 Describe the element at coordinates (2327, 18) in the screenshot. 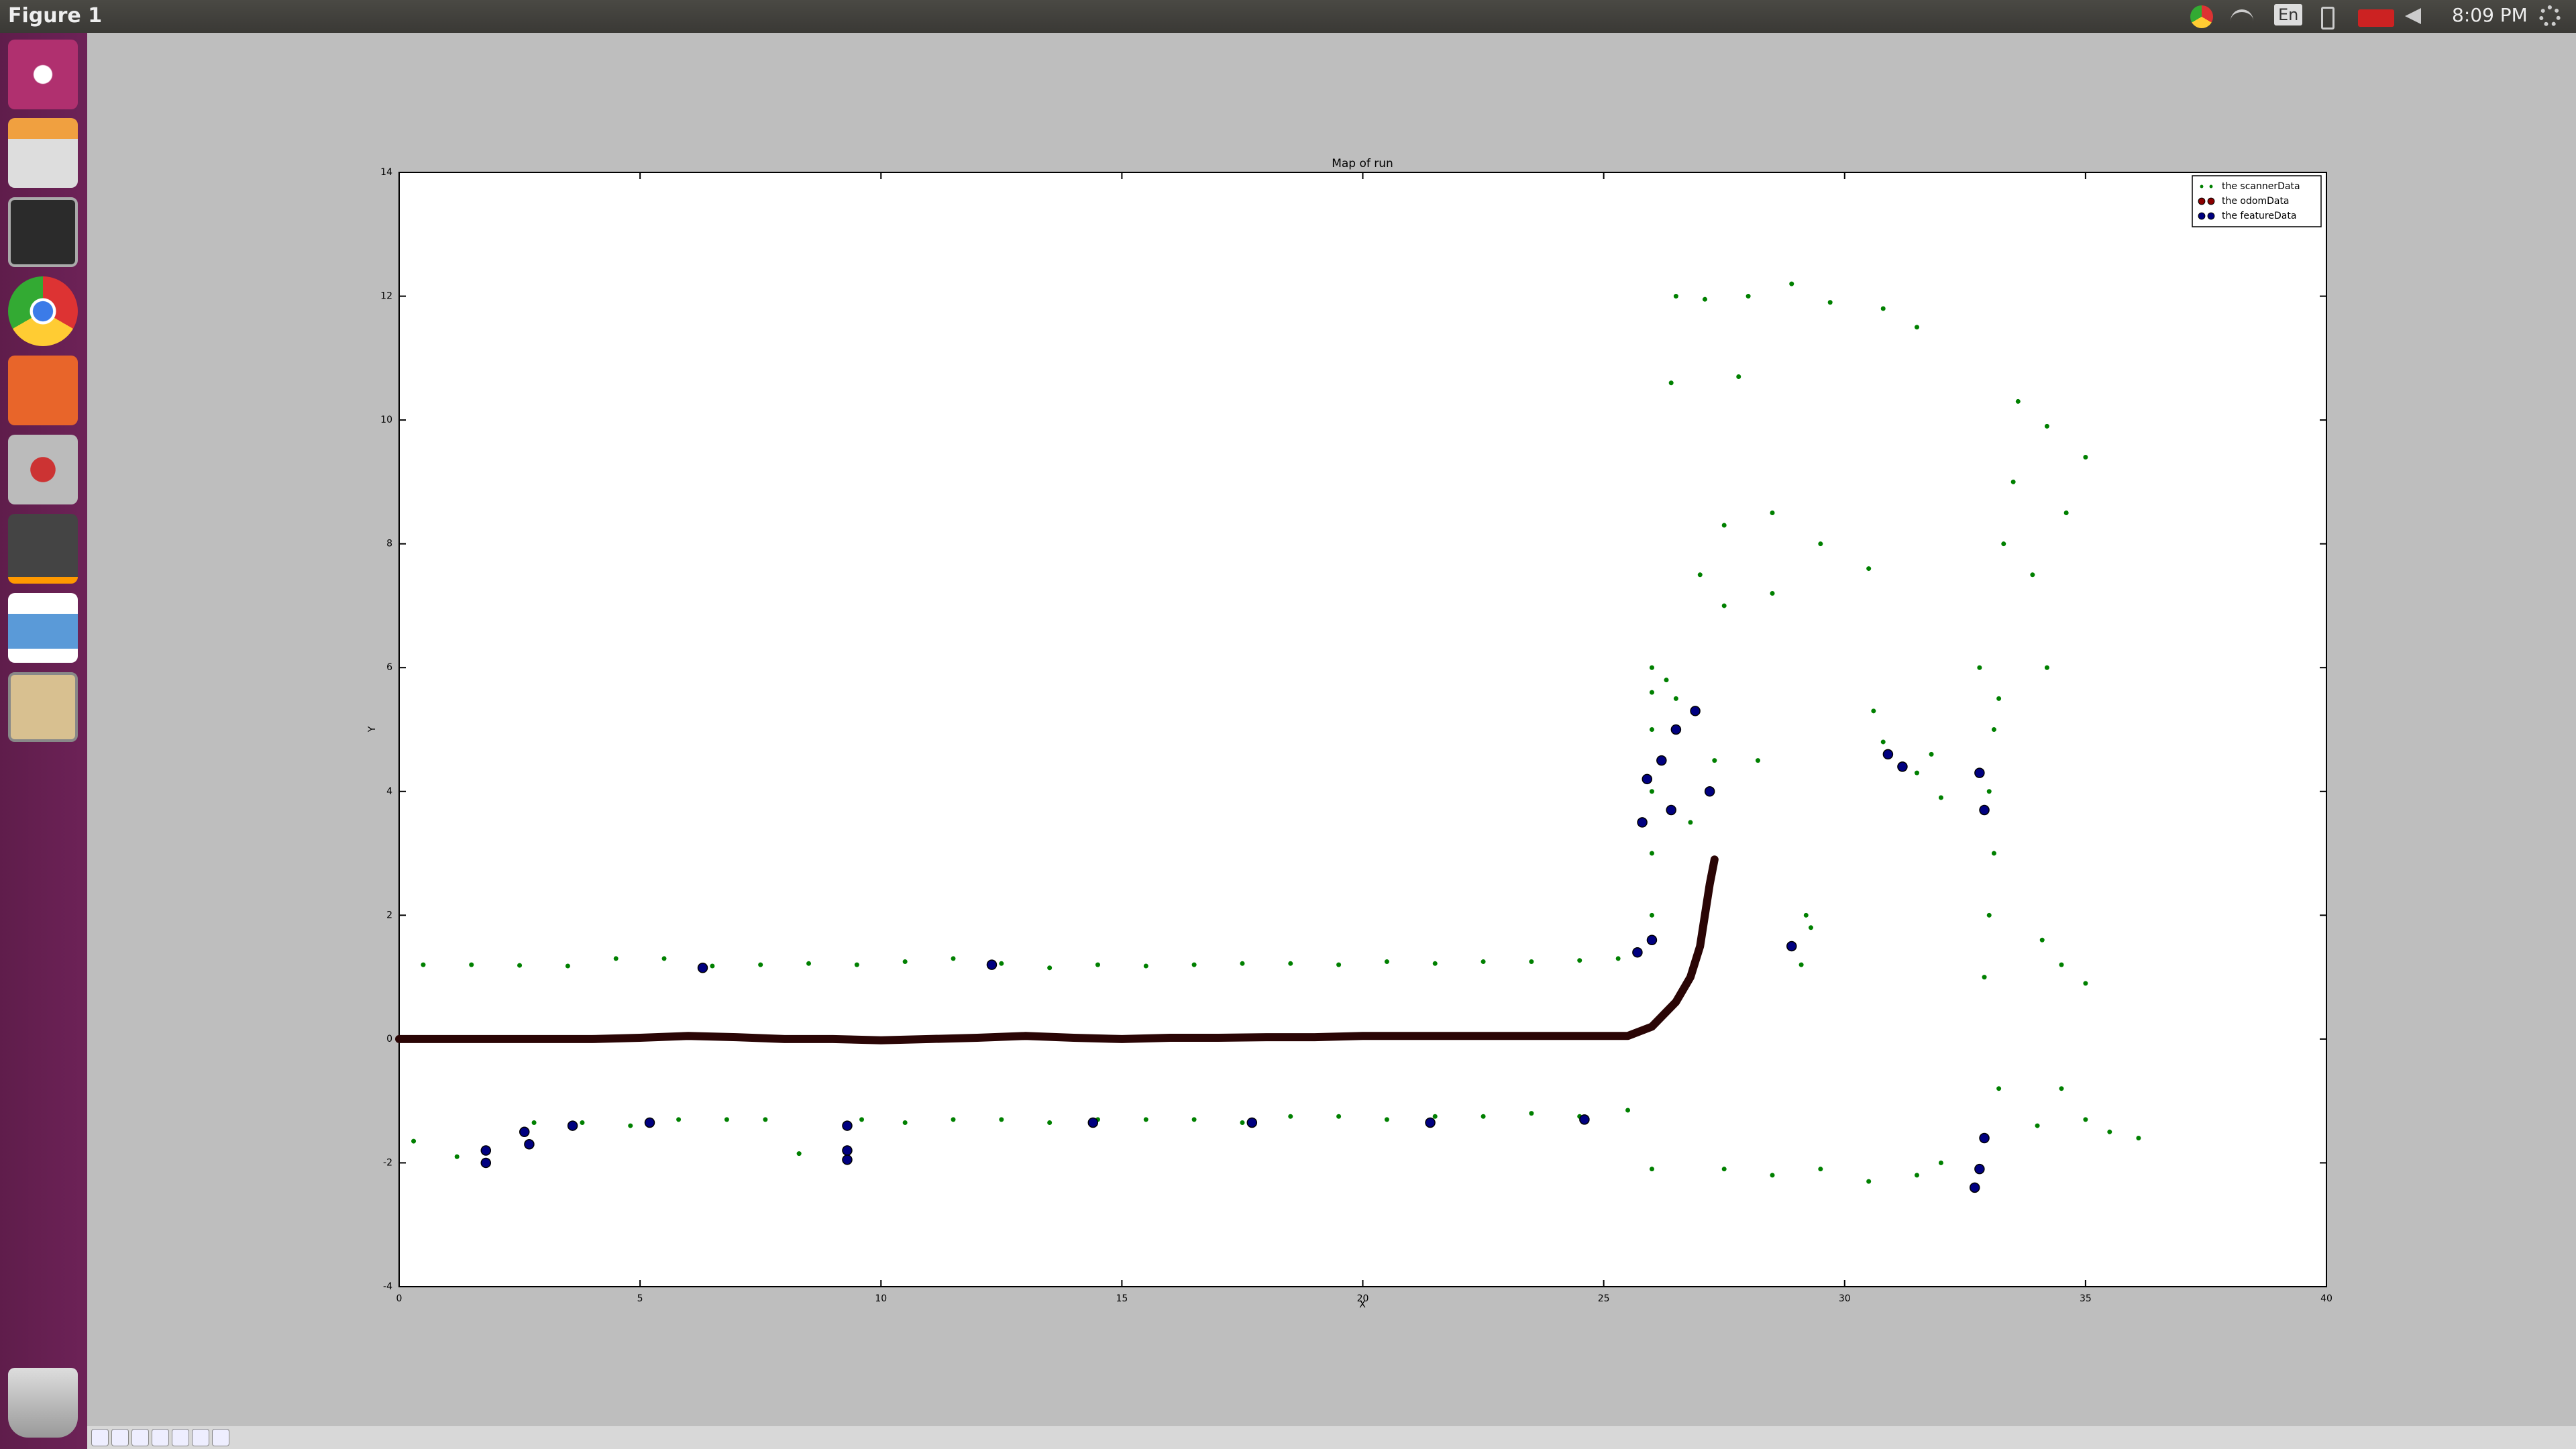

I see `bluetooth-indicator` at that location.